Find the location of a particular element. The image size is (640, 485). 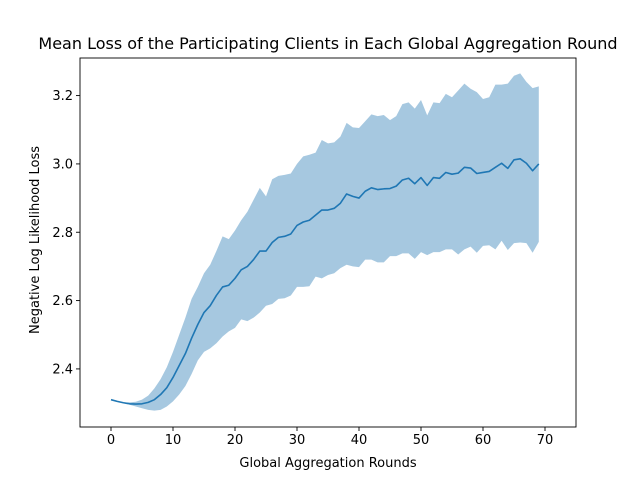

x-axis-label: Global Aggregation Rounds is located at coordinates (327, 463).